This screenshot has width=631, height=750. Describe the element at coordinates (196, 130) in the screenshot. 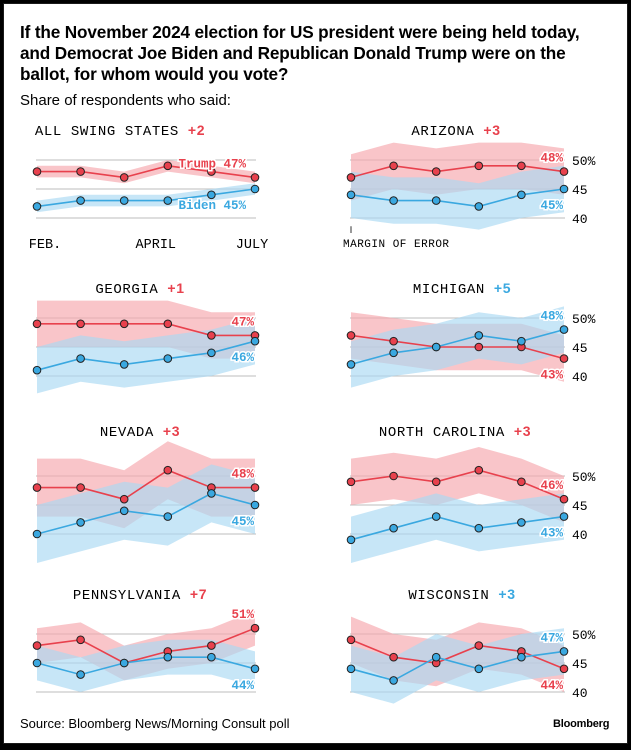

I see `lead-margin: +2` at that location.